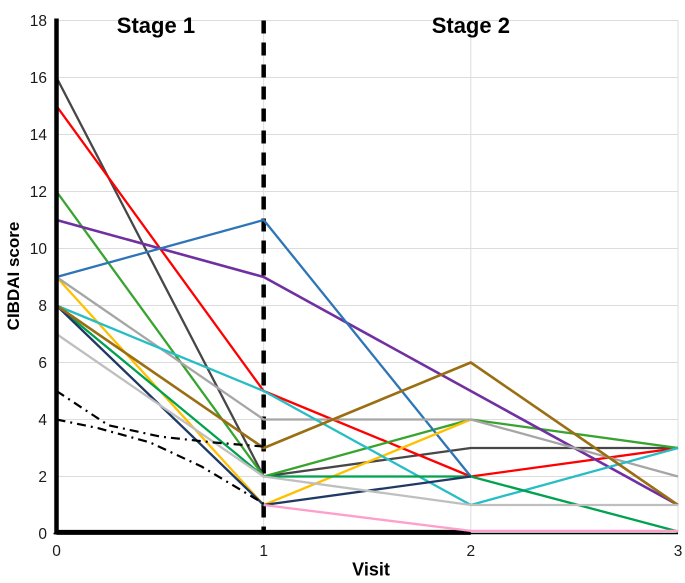 The image size is (685, 583). What do you see at coordinates (39, 135) in the screenshot?
I see `y-tick-label: 14` at bounding box center [39, 135].